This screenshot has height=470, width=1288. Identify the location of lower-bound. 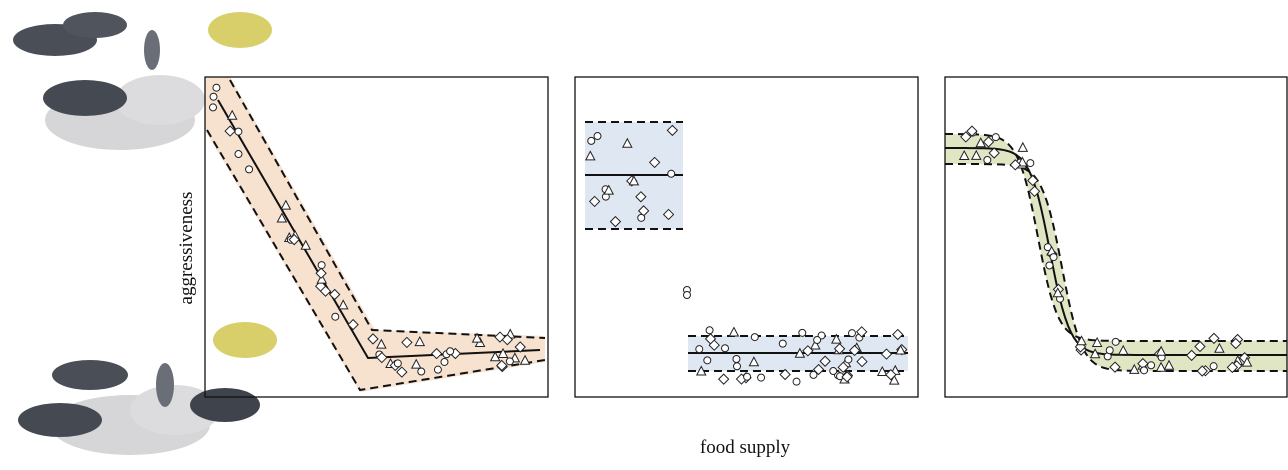
(376, 260).